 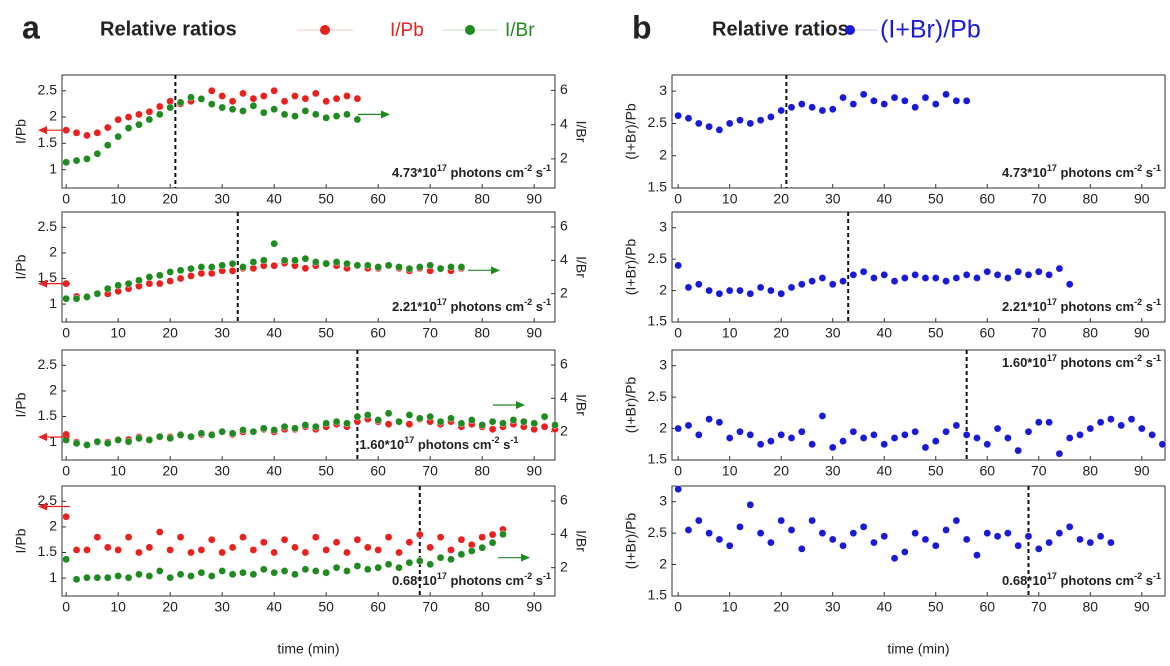 What do you see at coordinates (564, 397) in the screenshot?
I see `y2-tick-label: 4` at bounding box center [564, 397].